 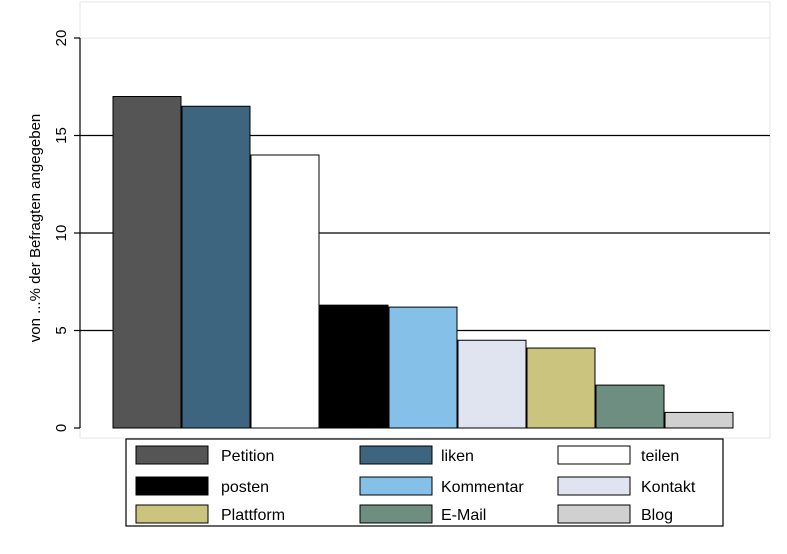 I want to click on bar-posten, so click(x=354, y=366).